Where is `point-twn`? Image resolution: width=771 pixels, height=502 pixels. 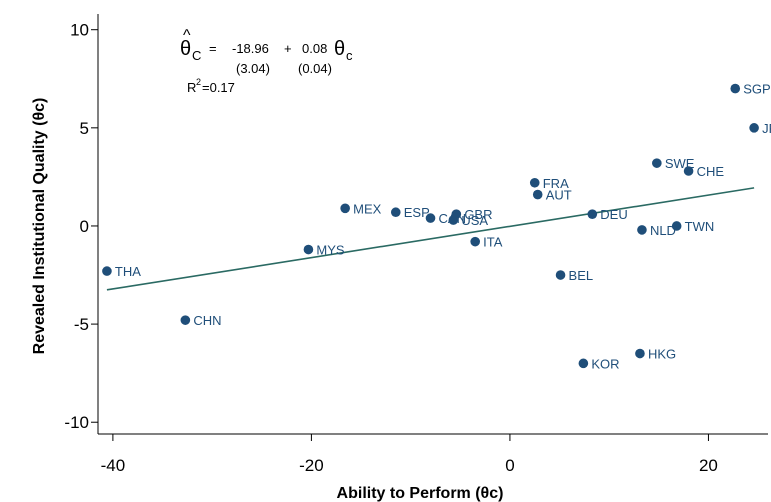 point-twn is located at coordinates (676, 226).